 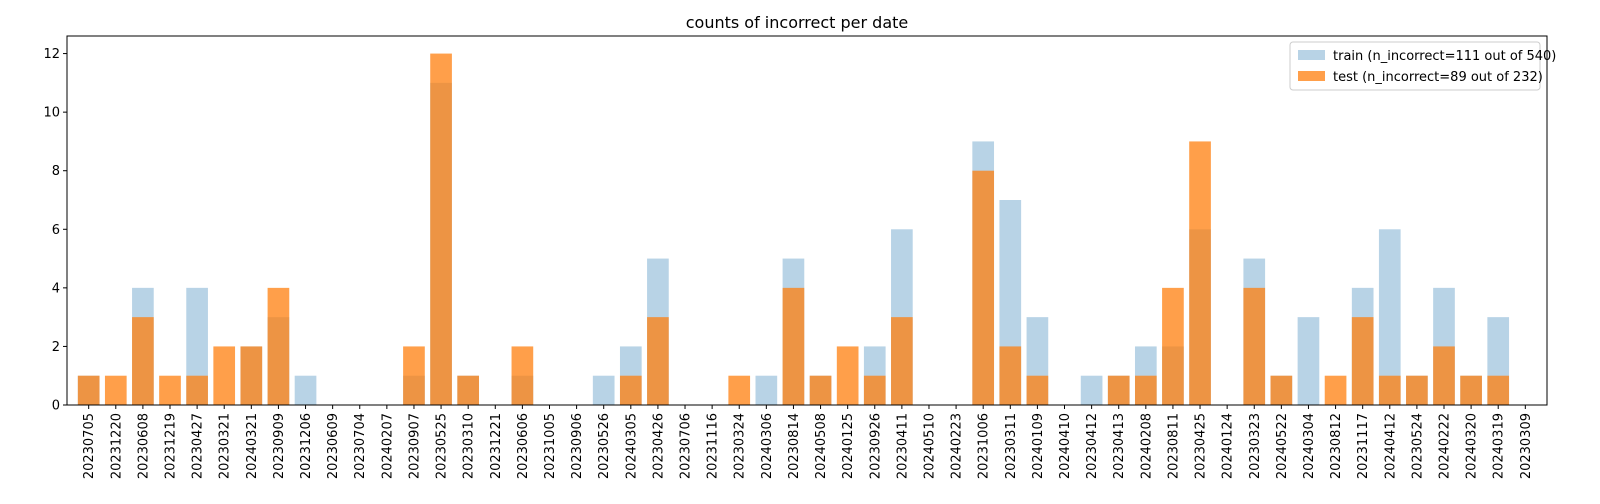 I want to click on x-tick-label: 20230606, so click(x=523, y=446).